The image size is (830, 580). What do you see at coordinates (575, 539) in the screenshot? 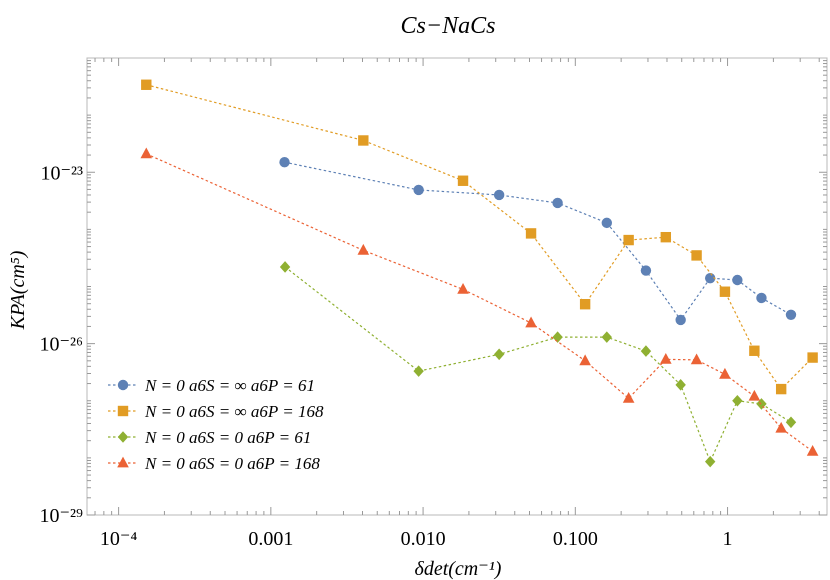
I see `x-tick-label: 0.100` at bounding box center [575, 539].